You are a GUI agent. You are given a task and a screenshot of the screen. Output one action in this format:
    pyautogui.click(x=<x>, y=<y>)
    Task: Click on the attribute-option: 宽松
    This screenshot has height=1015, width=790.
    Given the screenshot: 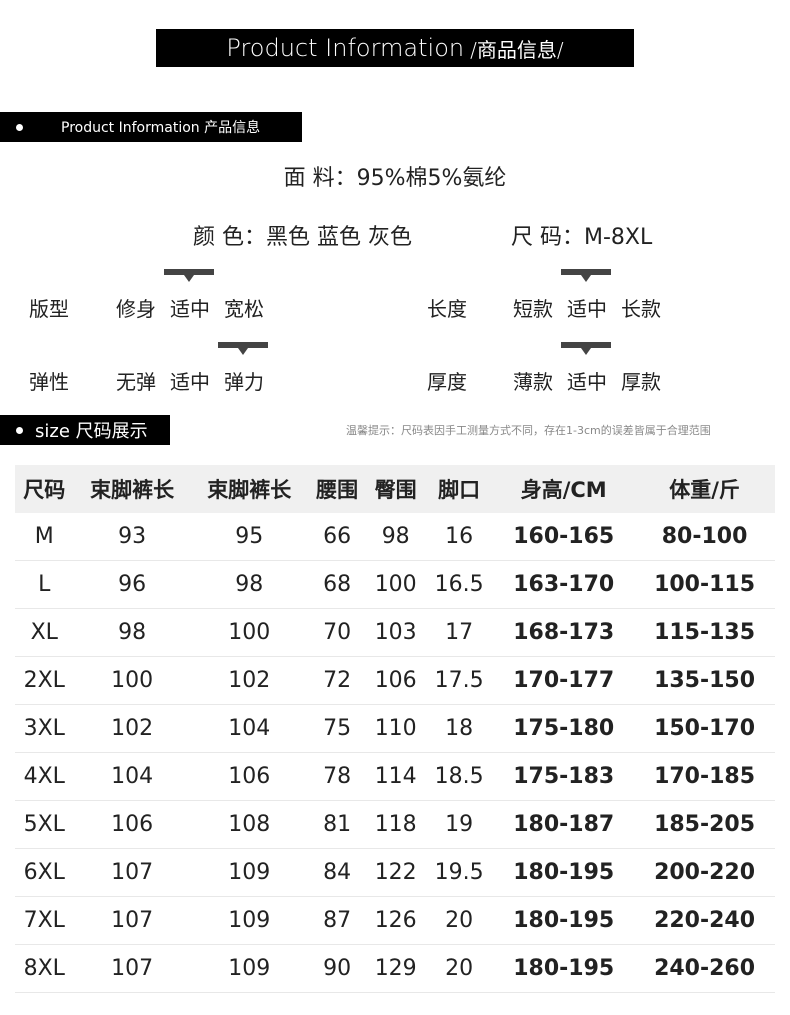 What is the action you would take?
    pyautogui.click(x=244, y=309)
    